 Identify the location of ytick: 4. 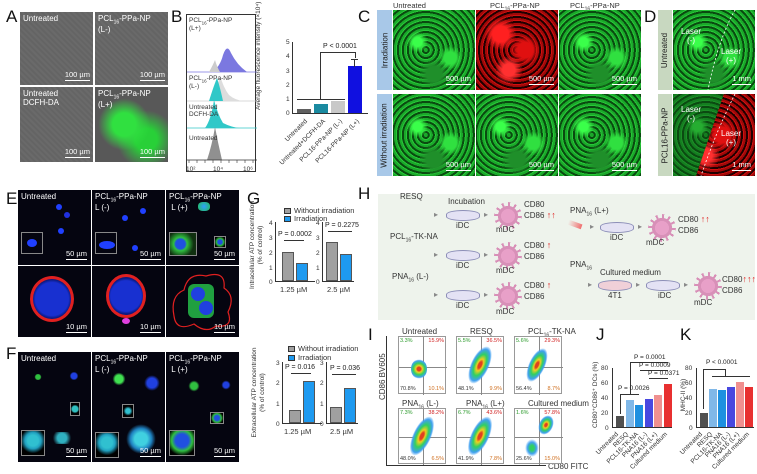
(271, 223).